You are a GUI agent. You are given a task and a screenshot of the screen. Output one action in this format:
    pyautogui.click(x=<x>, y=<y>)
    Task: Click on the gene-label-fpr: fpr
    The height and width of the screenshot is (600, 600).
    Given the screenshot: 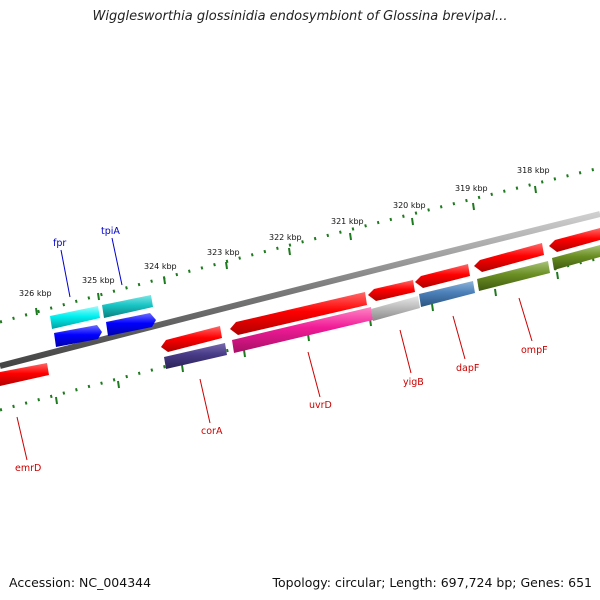 What is the action you would take?
    pyautogui.click(x=59, y=243)
    